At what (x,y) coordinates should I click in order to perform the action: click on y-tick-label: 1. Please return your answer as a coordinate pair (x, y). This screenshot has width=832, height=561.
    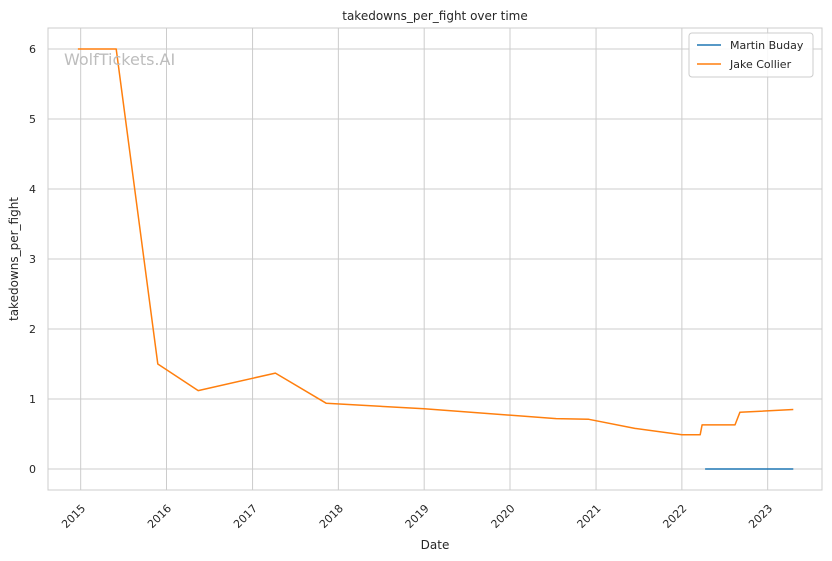
    Looking at the image, I should click on (32, 399).